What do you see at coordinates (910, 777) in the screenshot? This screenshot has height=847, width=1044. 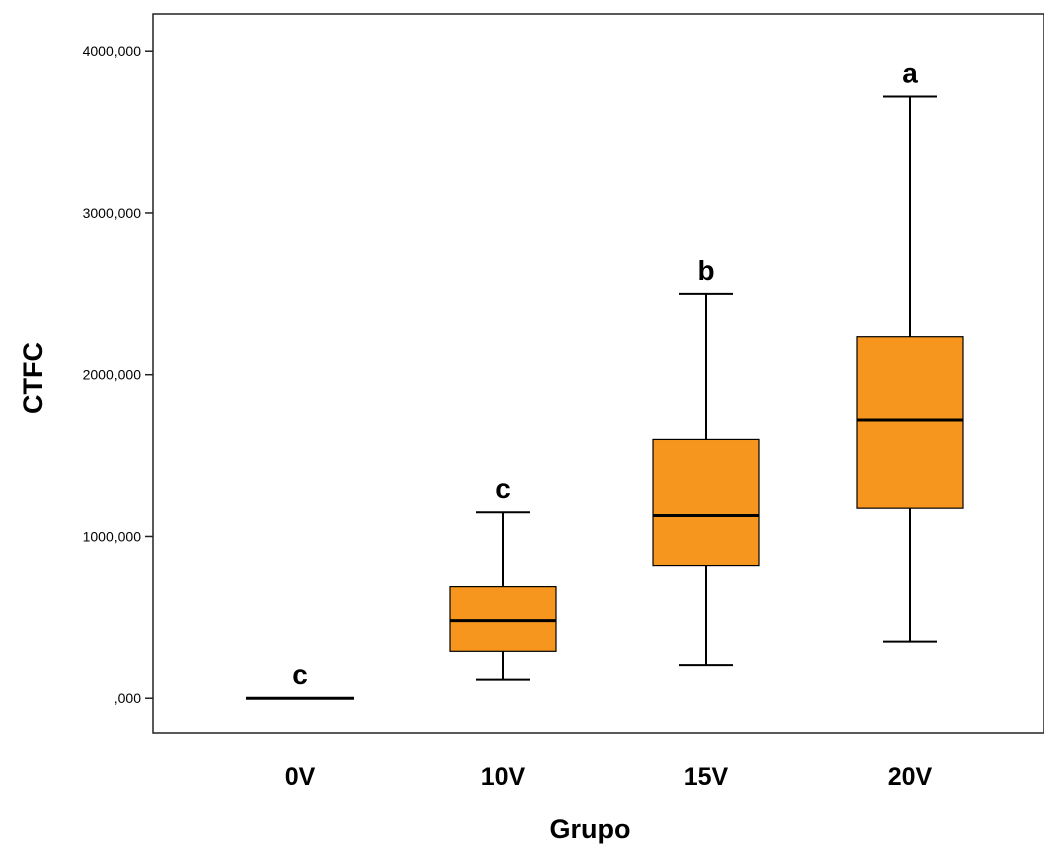 I see `x-tick-label: 20V` at bounding box center [910, 777].